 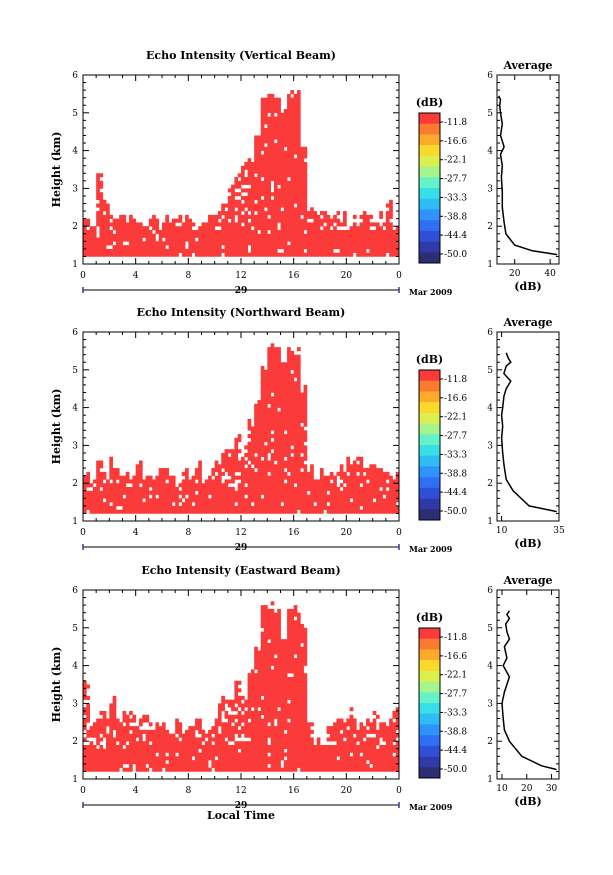 What do you see at coordinates (136, 533) in the screenshot?
I see `x-tick-label: 4` at bounding box center [136, 533].